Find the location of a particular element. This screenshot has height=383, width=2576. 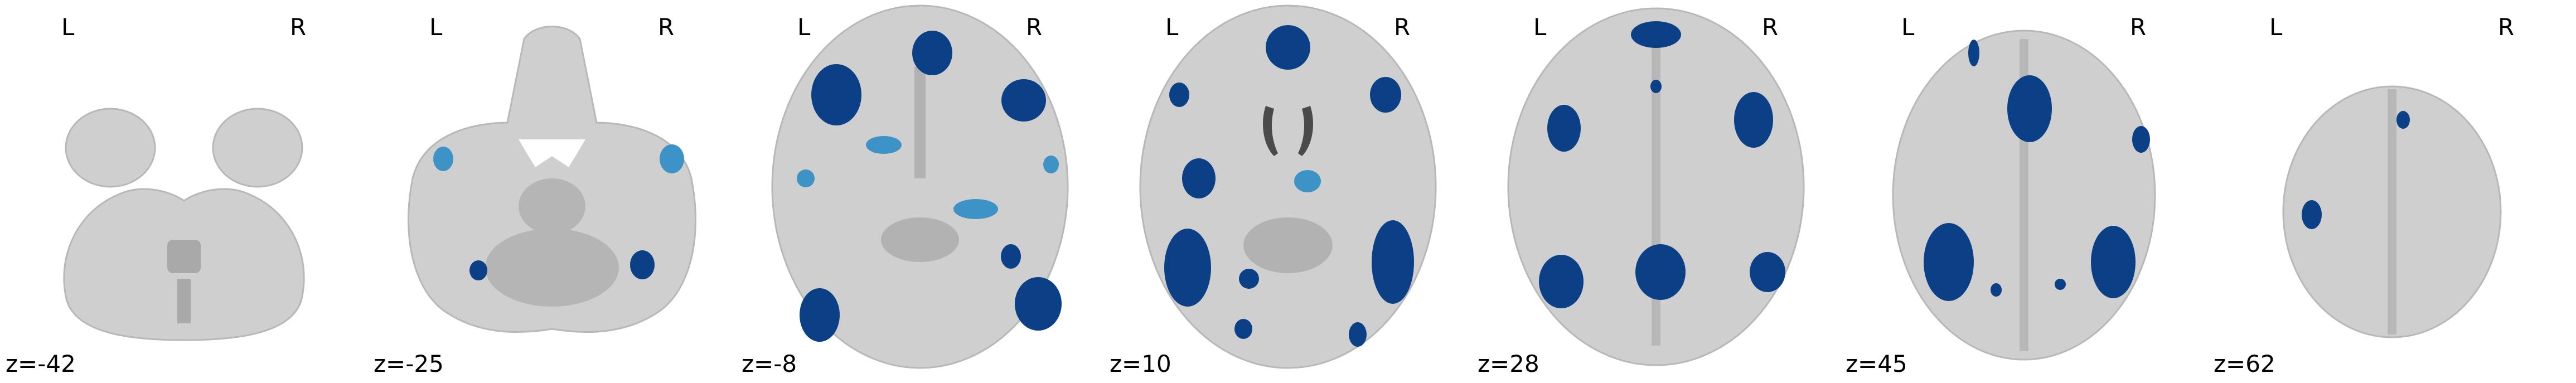

slice-coordinate-label: z=10 is located at coordinates (1140, 363).